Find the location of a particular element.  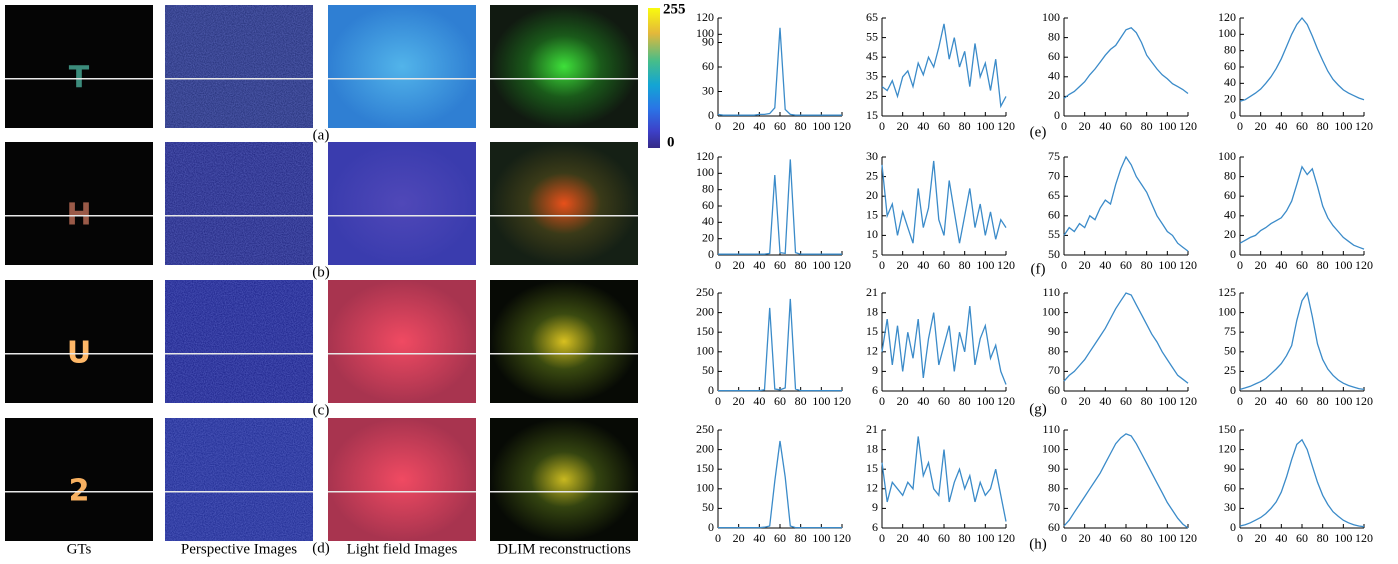

y-tick-label: 30 is located at coordinates (708, 90).